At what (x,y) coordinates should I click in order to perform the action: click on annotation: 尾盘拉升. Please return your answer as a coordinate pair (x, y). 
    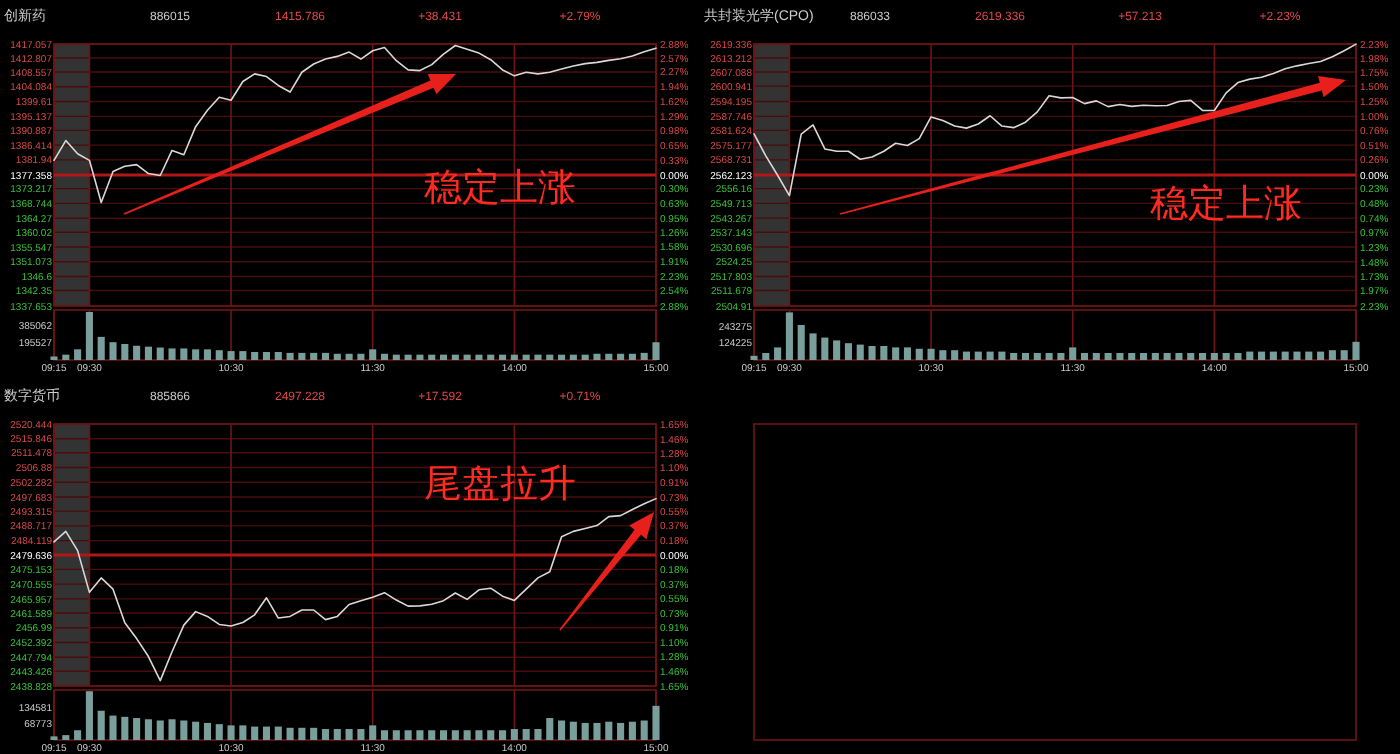
    Looking at the image, I should click on (500, 485).